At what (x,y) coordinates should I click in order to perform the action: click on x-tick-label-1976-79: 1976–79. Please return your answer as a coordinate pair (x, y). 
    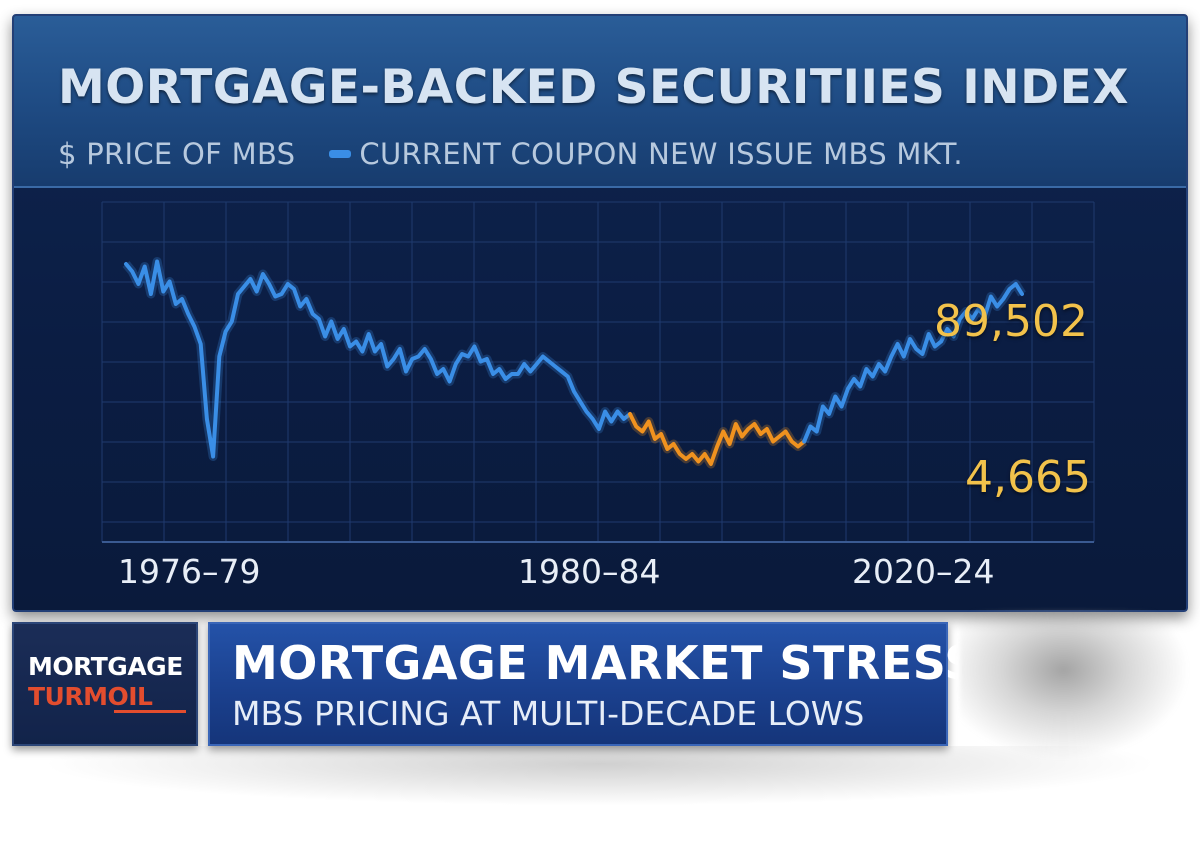
    Looking at the image, I should click on (189, 571).